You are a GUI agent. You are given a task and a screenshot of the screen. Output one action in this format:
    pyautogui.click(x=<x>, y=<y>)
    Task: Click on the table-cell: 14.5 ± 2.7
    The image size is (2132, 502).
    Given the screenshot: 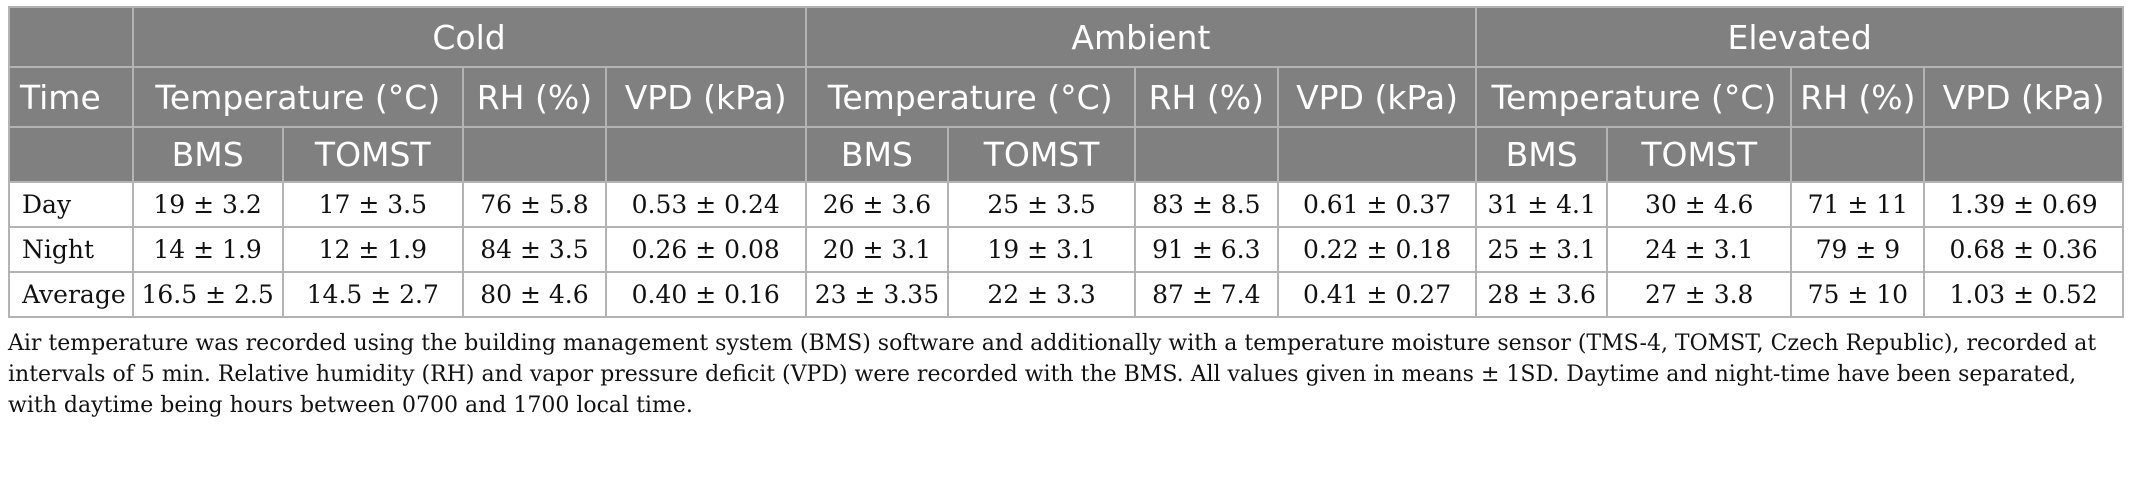 What is the action you would take?
    pyautogui.click(x=372, y=294)
    